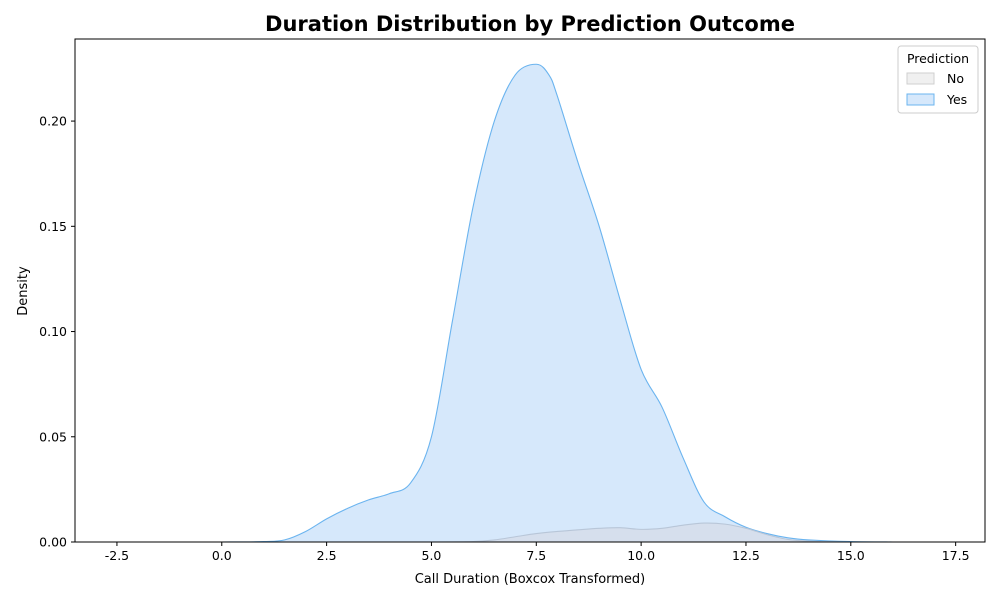 This screenshot has height=600, width=1000. What do you see at coordinates (938, 58) in the screenshot?
I see `legend-title: Prediction` at bounding box center [938, 58].